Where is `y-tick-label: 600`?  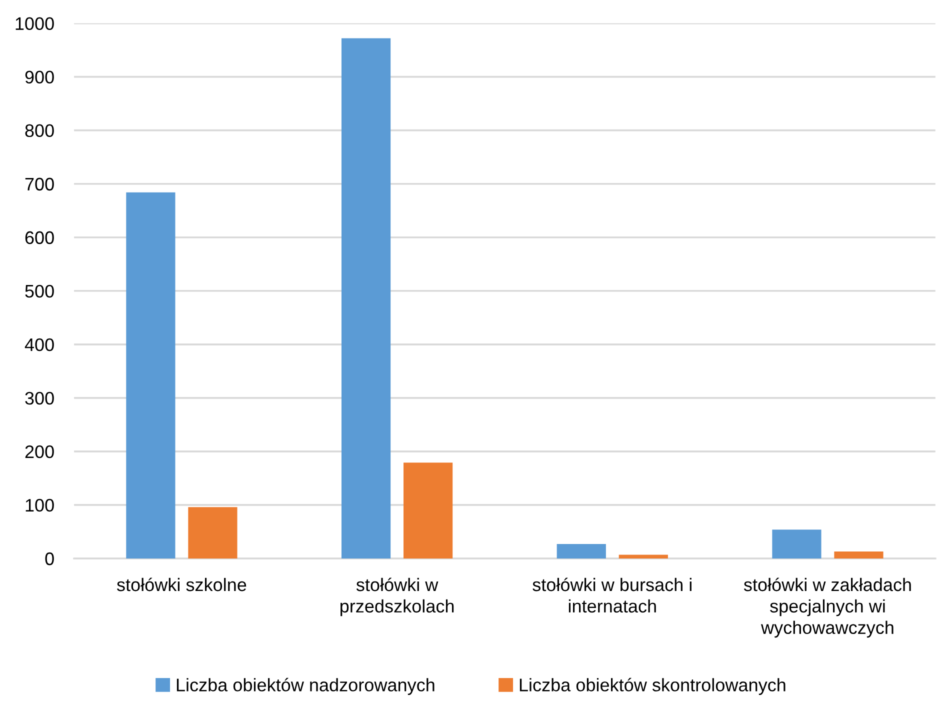
y-tick-label: 600 is located at coordinates (39, 237).